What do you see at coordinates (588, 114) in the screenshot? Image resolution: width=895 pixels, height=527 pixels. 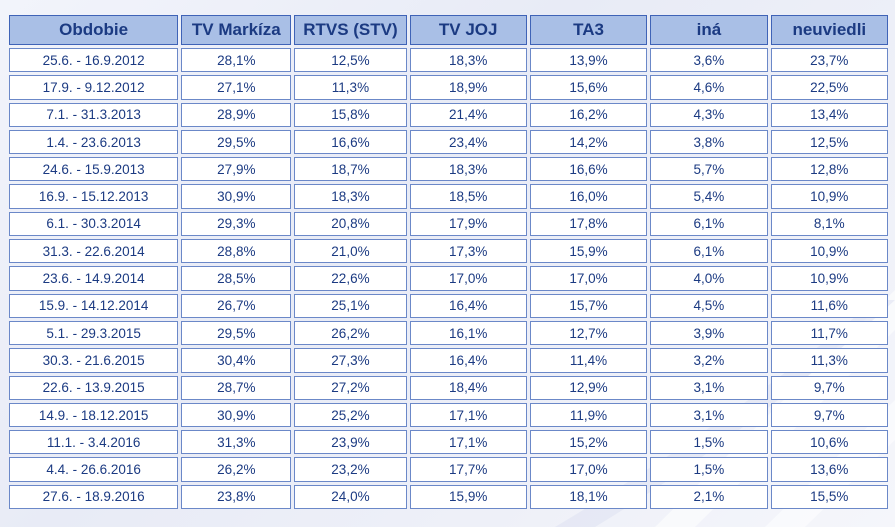 I see `ta3-cell: 16,2%` at bounding box center [588, 114].